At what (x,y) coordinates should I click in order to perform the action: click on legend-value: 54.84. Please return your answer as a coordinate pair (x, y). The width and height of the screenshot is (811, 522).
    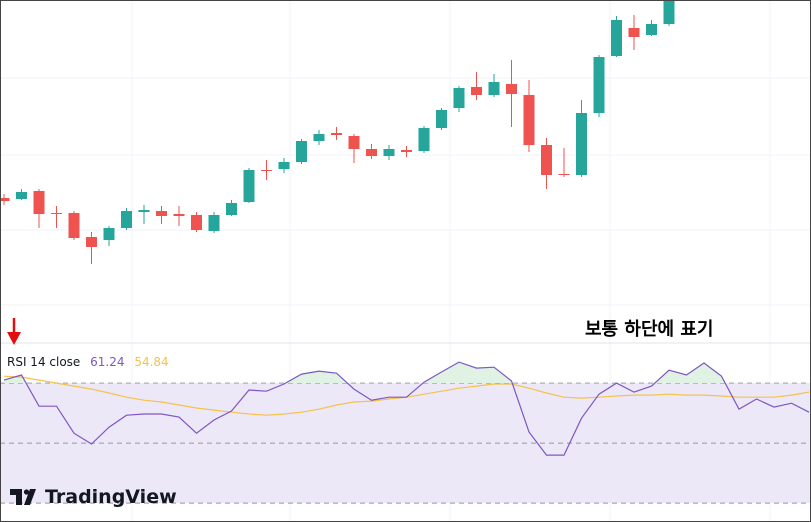
    Looking at the image, I should click on (151, 362).